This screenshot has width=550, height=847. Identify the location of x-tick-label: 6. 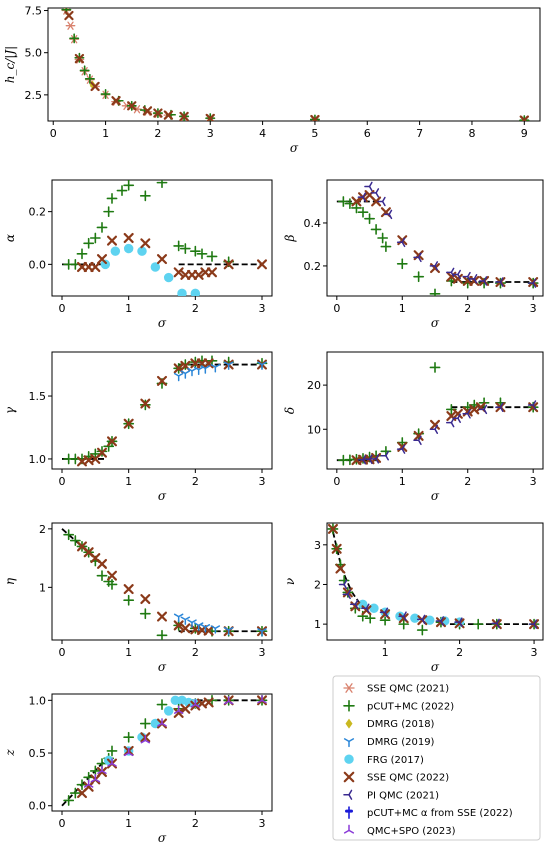
(367, 133).